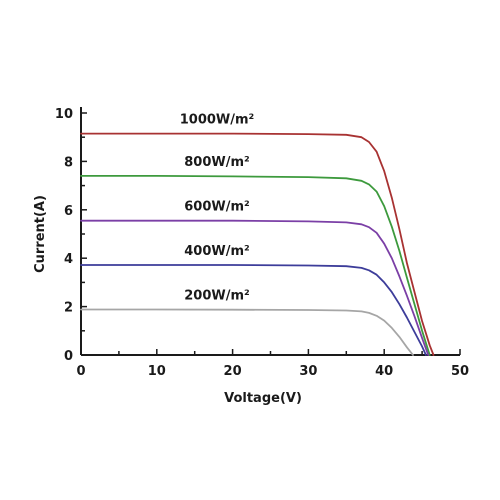 The width and height of the screenshot is (500, 500). What do you see at coordinates (216, 162) in the screenshot?
I see `series-label-1: 800W/m²` at bounding box center [216, 162].